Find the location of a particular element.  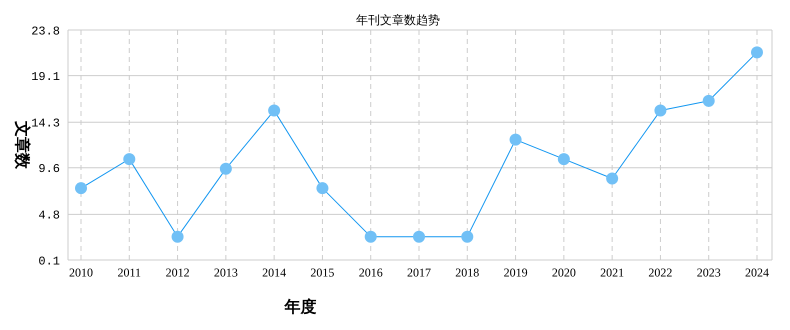

y-axis-title: 文章数 is located at coordinates (22, 145).